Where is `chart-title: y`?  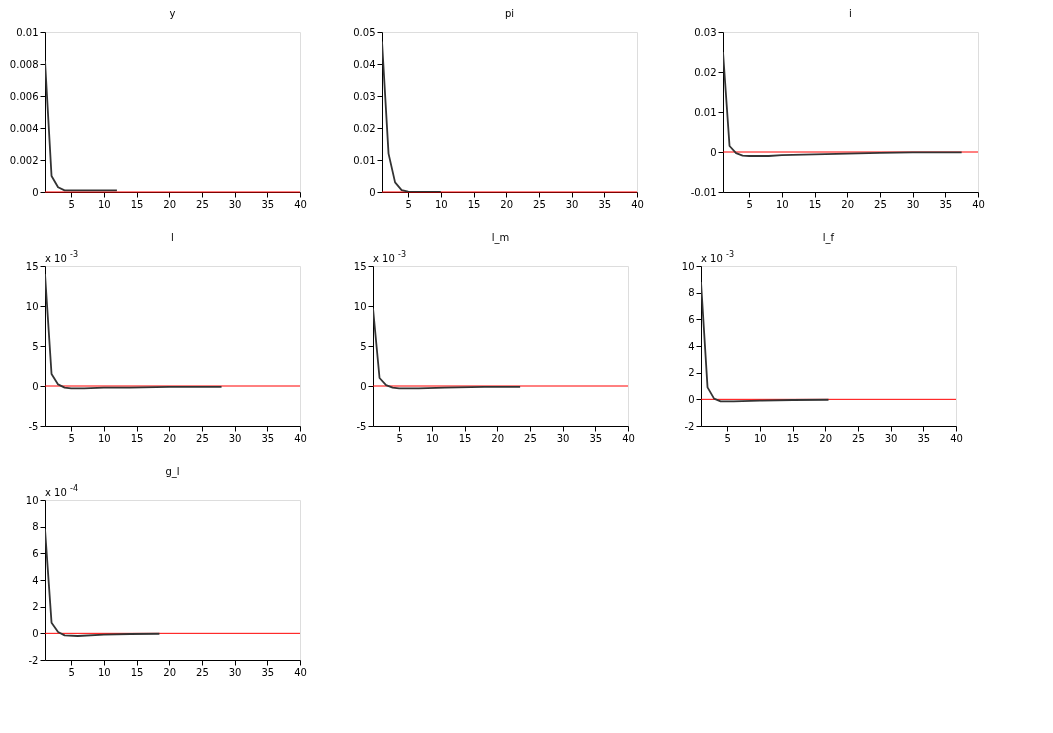
chart-title: y is located at coordinates (172, 13).